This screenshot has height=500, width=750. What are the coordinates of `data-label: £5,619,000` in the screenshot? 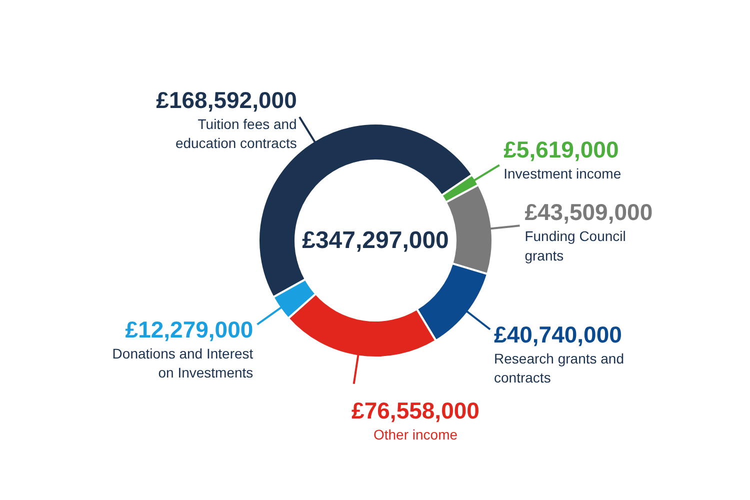 It's located at (561, 149).